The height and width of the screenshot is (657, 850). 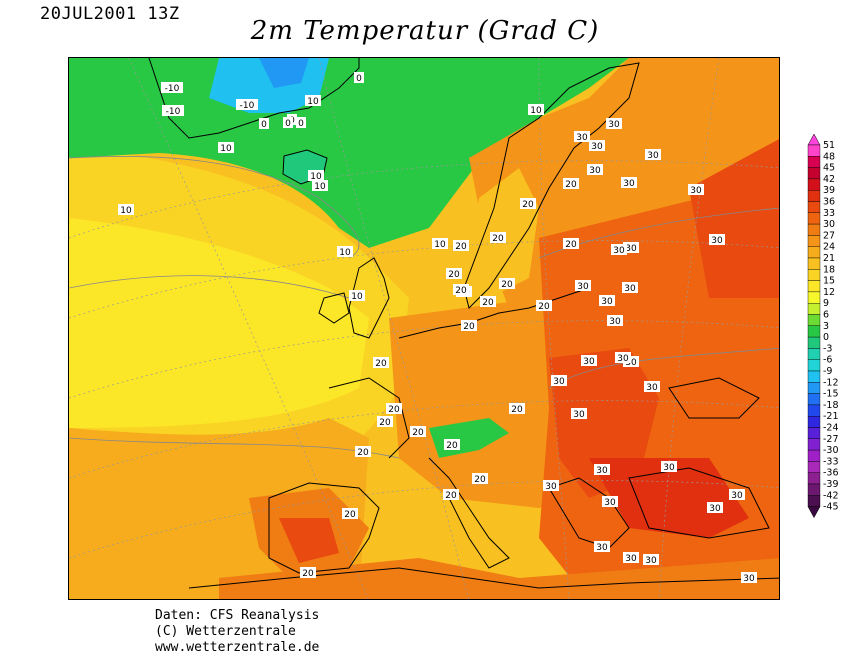 What do you see at coordinates (826, 337) in the screenshot?
I see `legend-label: 0` at bounding box center [826, 337].